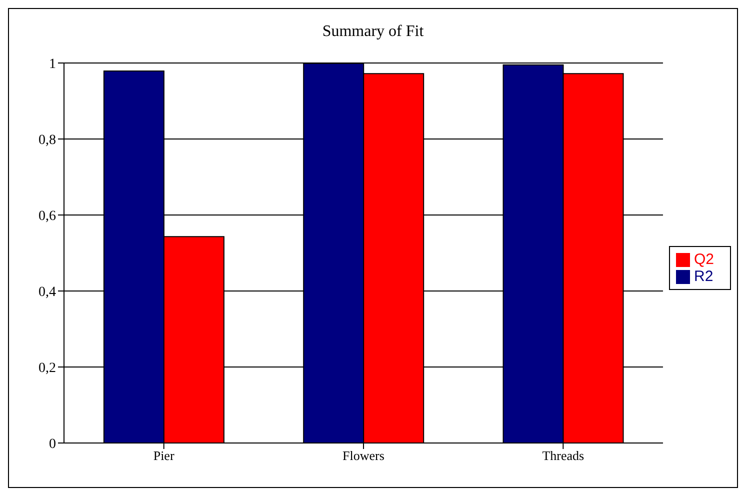  Describe the element at coordinates (47, 292) in the screenshot. I see `y-tick-label: 0,4` at that location.